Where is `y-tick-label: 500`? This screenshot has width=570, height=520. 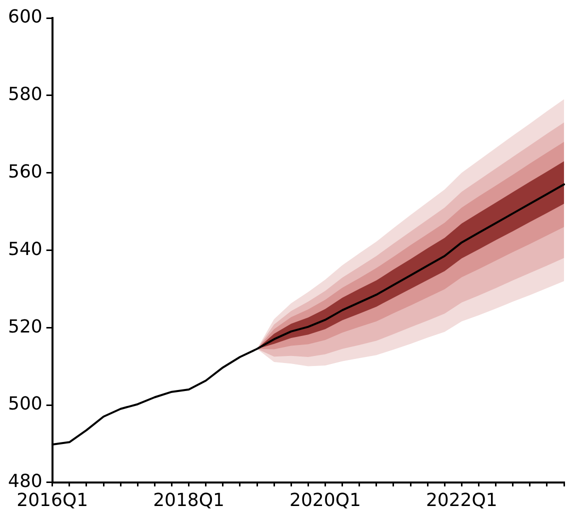 y-tick-label: 500 is located at coordinates (25, 404).